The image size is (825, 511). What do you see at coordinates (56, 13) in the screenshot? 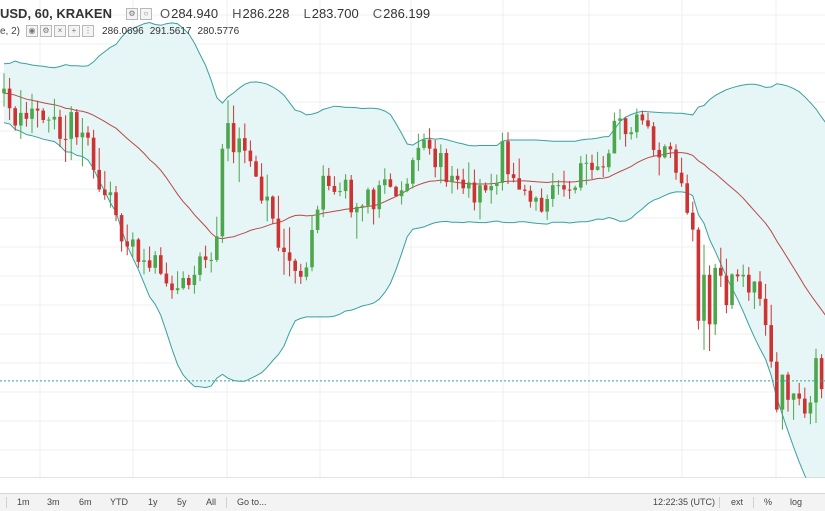
I see `symbol-title: USD, 60, KRAKEN` at bounding box center [56, 13].